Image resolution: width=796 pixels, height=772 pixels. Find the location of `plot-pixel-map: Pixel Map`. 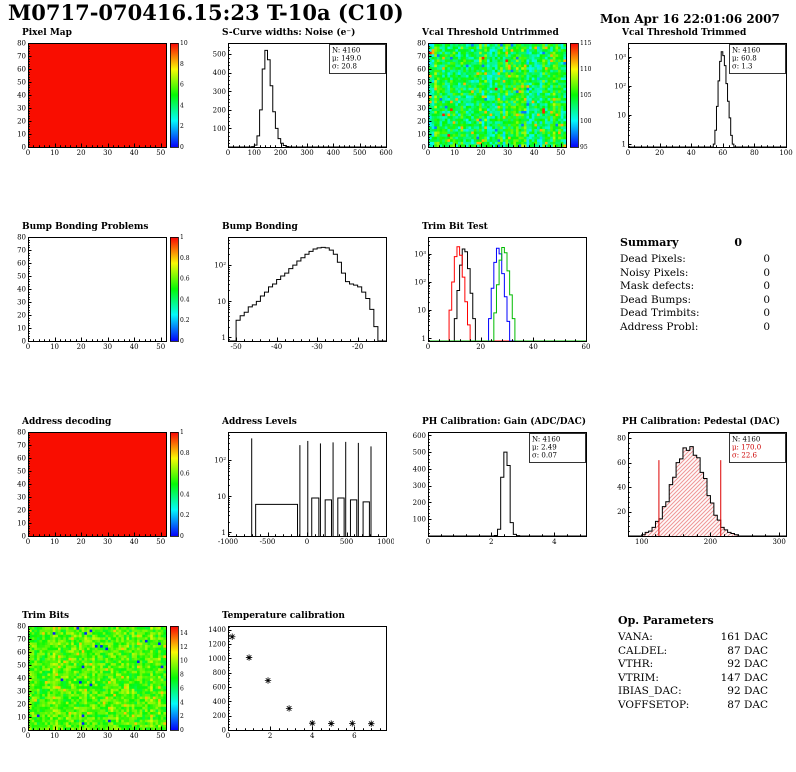

plot-pixel-map: Pixel Map is located at coordinates (101, 94).